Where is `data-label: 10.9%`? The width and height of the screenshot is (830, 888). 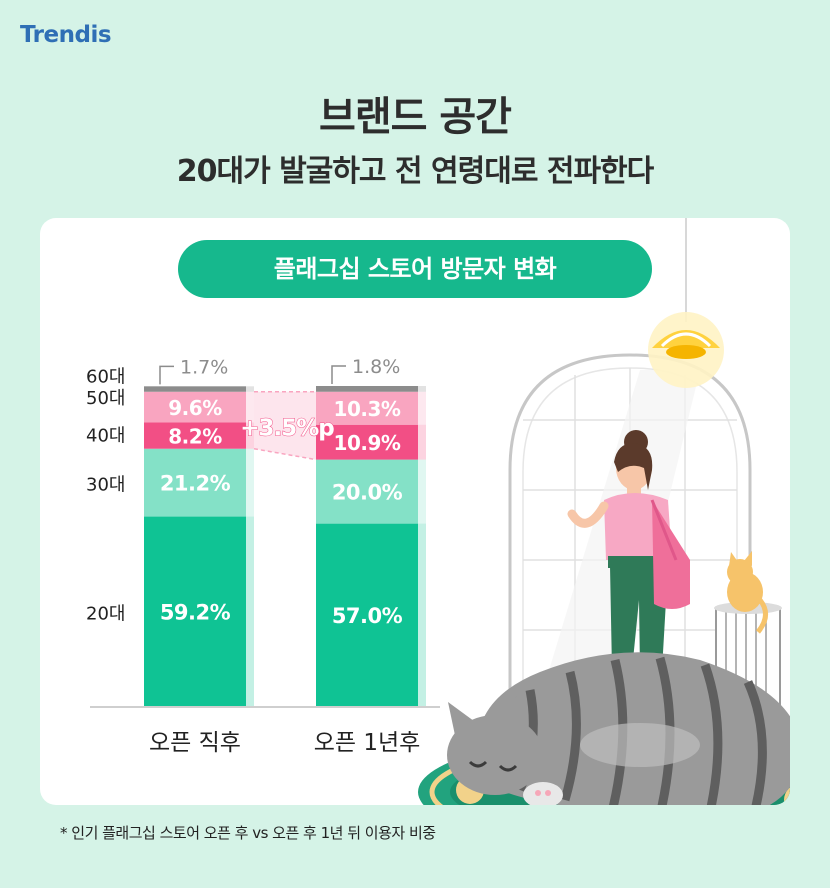
data-label: 10.9% is located at coordinates (367, 443).